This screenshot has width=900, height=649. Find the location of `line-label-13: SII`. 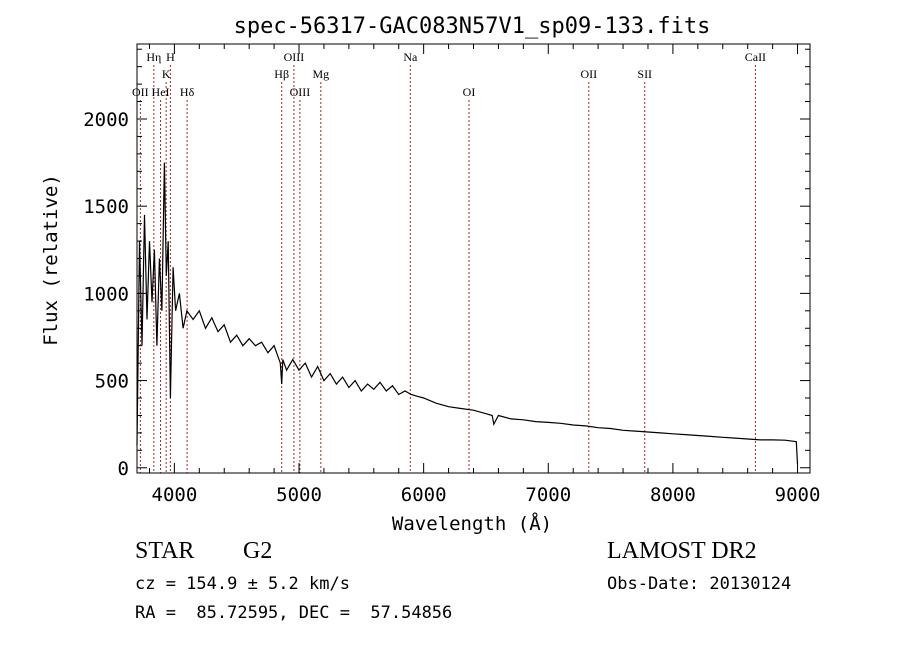

line-label-13: SII is located at coordinates (644, 74).